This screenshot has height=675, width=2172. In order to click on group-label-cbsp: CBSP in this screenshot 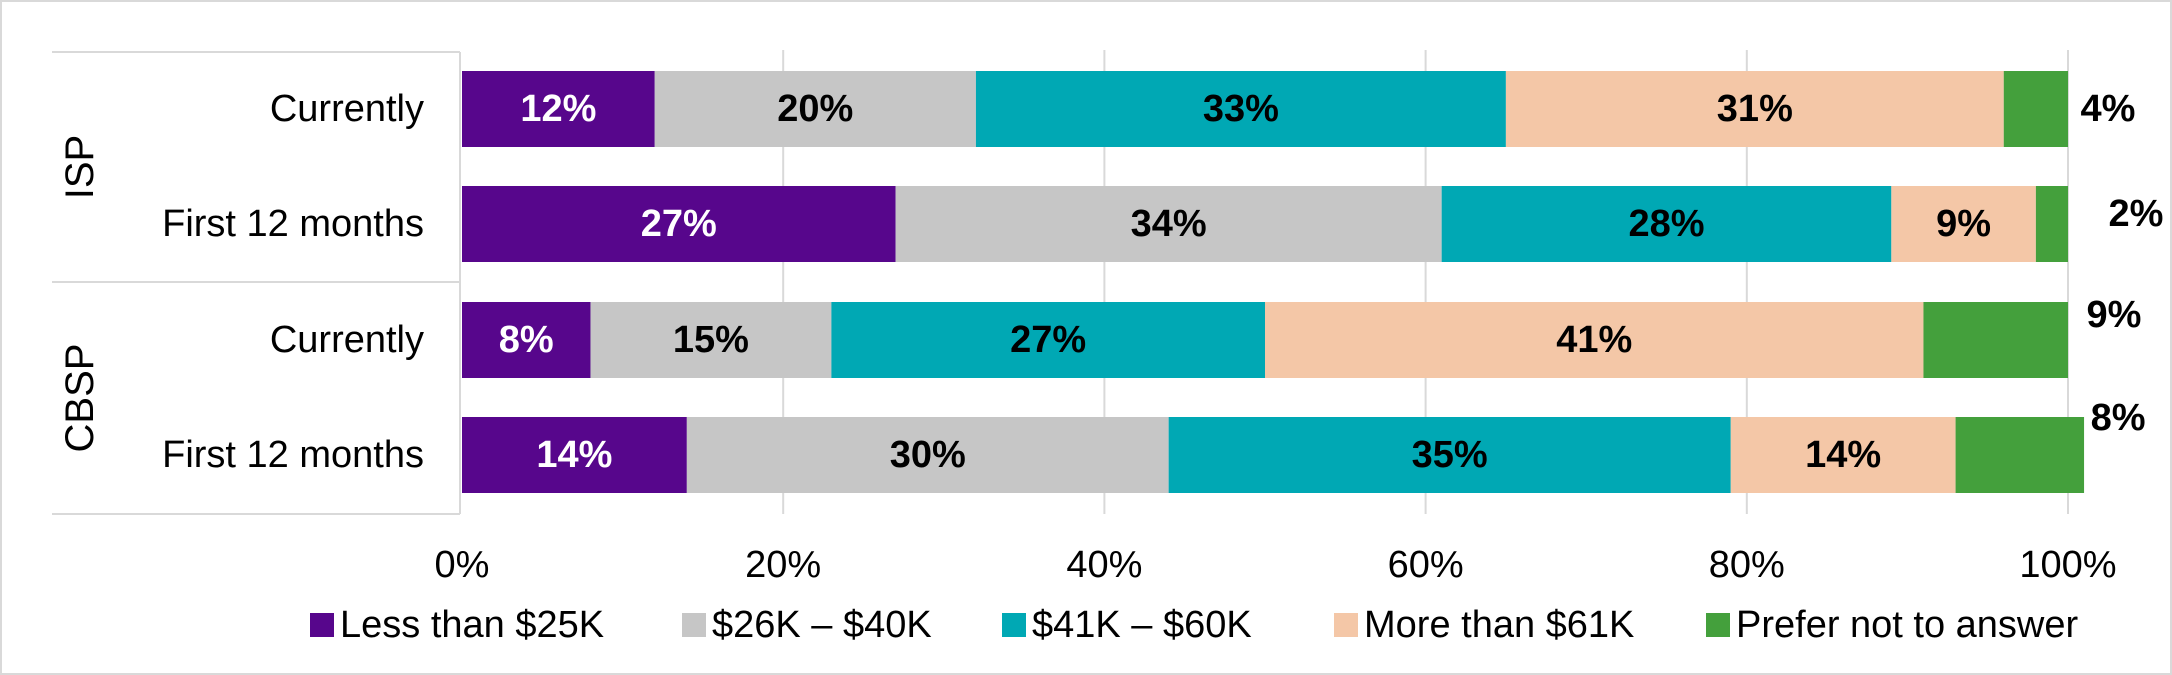, I will do `click(80, 398)`.